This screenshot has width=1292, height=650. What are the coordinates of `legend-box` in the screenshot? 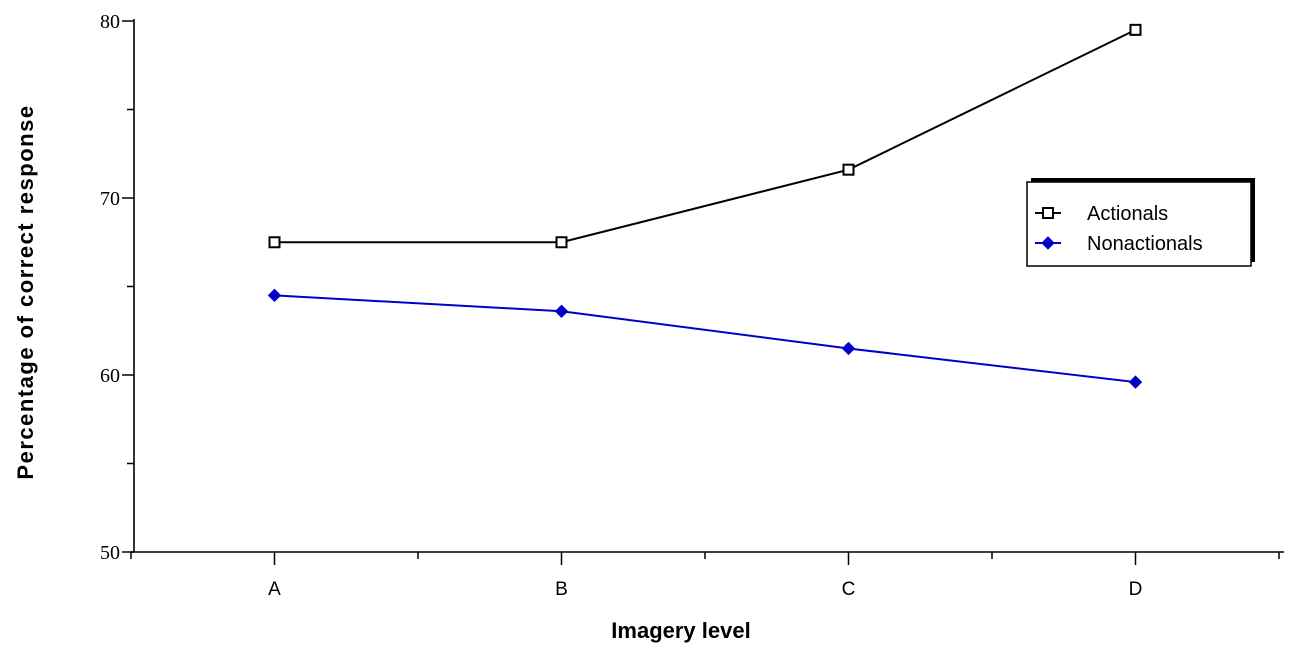 It's located at (1139, 224).